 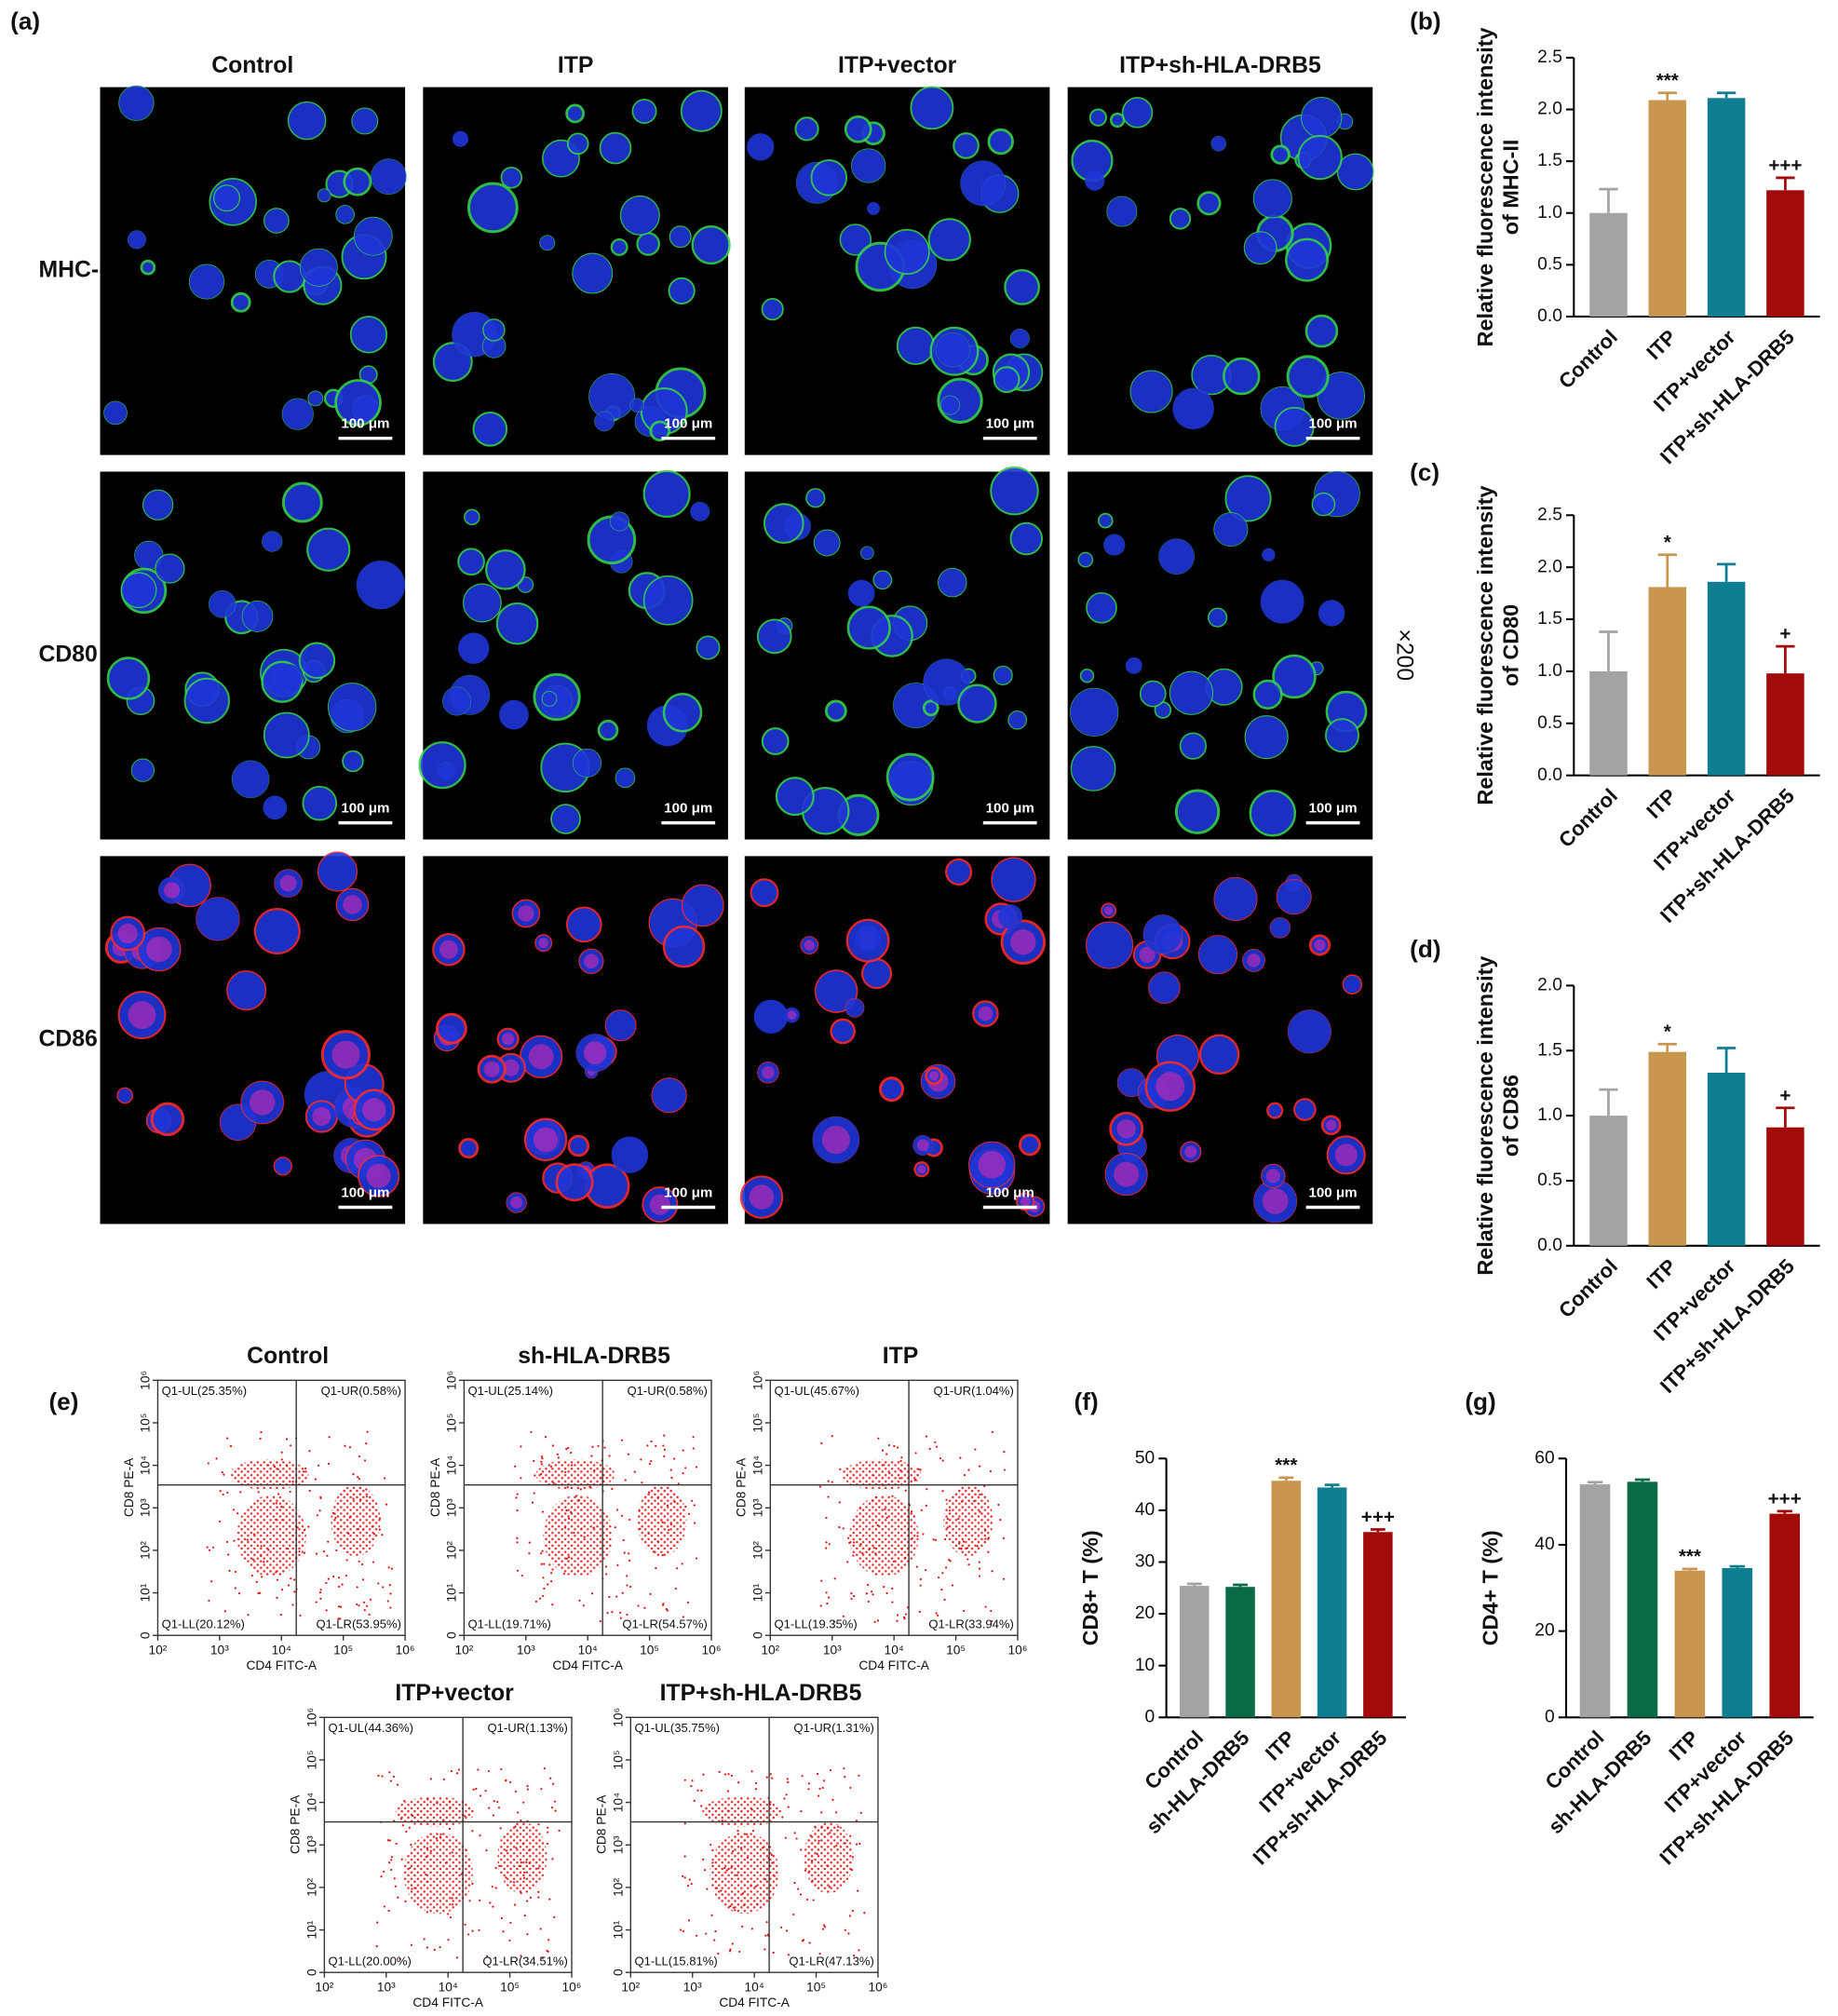 I want to click on quadrant-label: Q1-UL(44.36%), so click(x=371, y=1728).